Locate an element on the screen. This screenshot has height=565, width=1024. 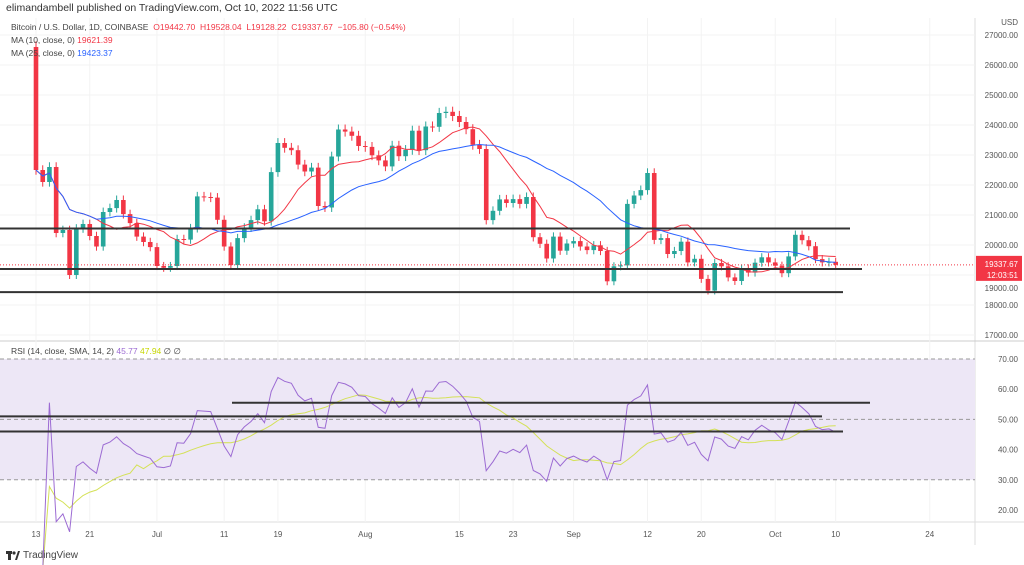
time-tick-label: 10 is located at coordinates (835, 534).